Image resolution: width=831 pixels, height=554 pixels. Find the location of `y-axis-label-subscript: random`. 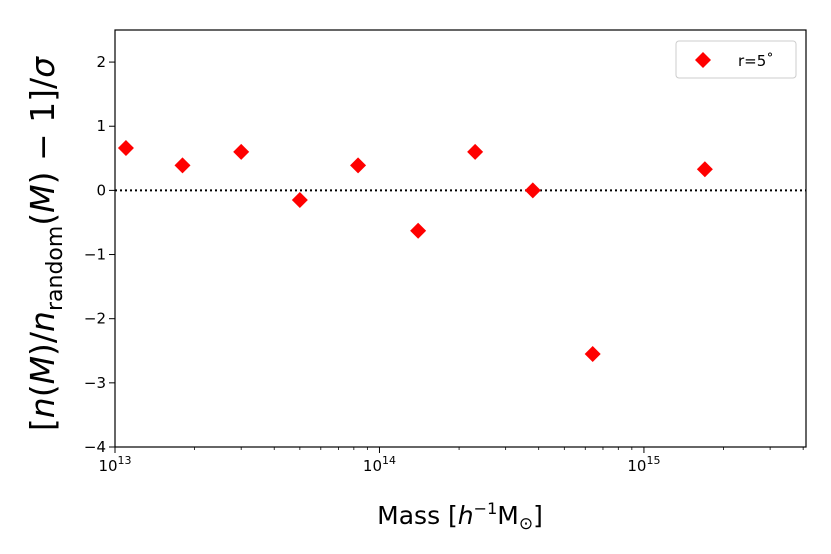

y-axis-label-subscript: random is located at coordinates (55, 268).